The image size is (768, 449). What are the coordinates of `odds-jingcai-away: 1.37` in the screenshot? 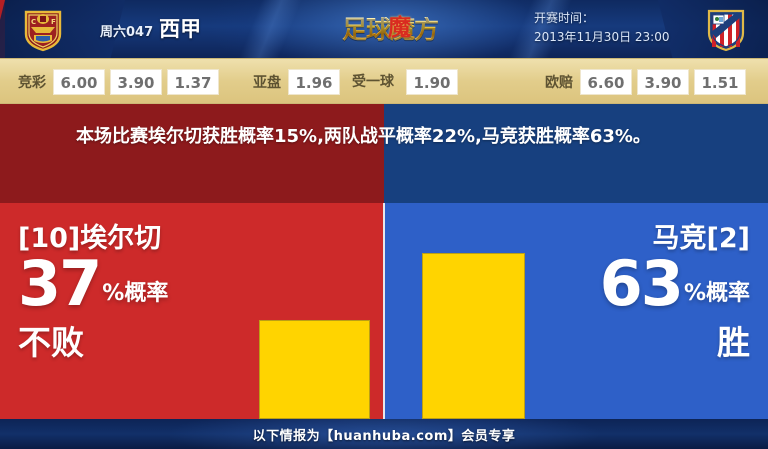 It's located at (193, 82).